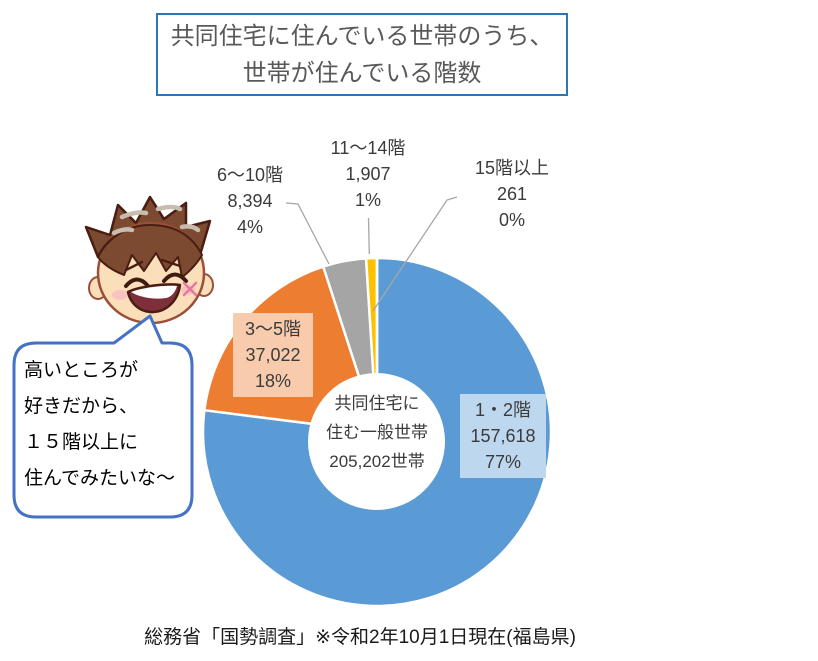 The image size is (818, 661). What do you see at coordinates (511, 220) in the screenshot?
I see `data-label-15plus-pct: 0%` at bounding box center [511, 220].